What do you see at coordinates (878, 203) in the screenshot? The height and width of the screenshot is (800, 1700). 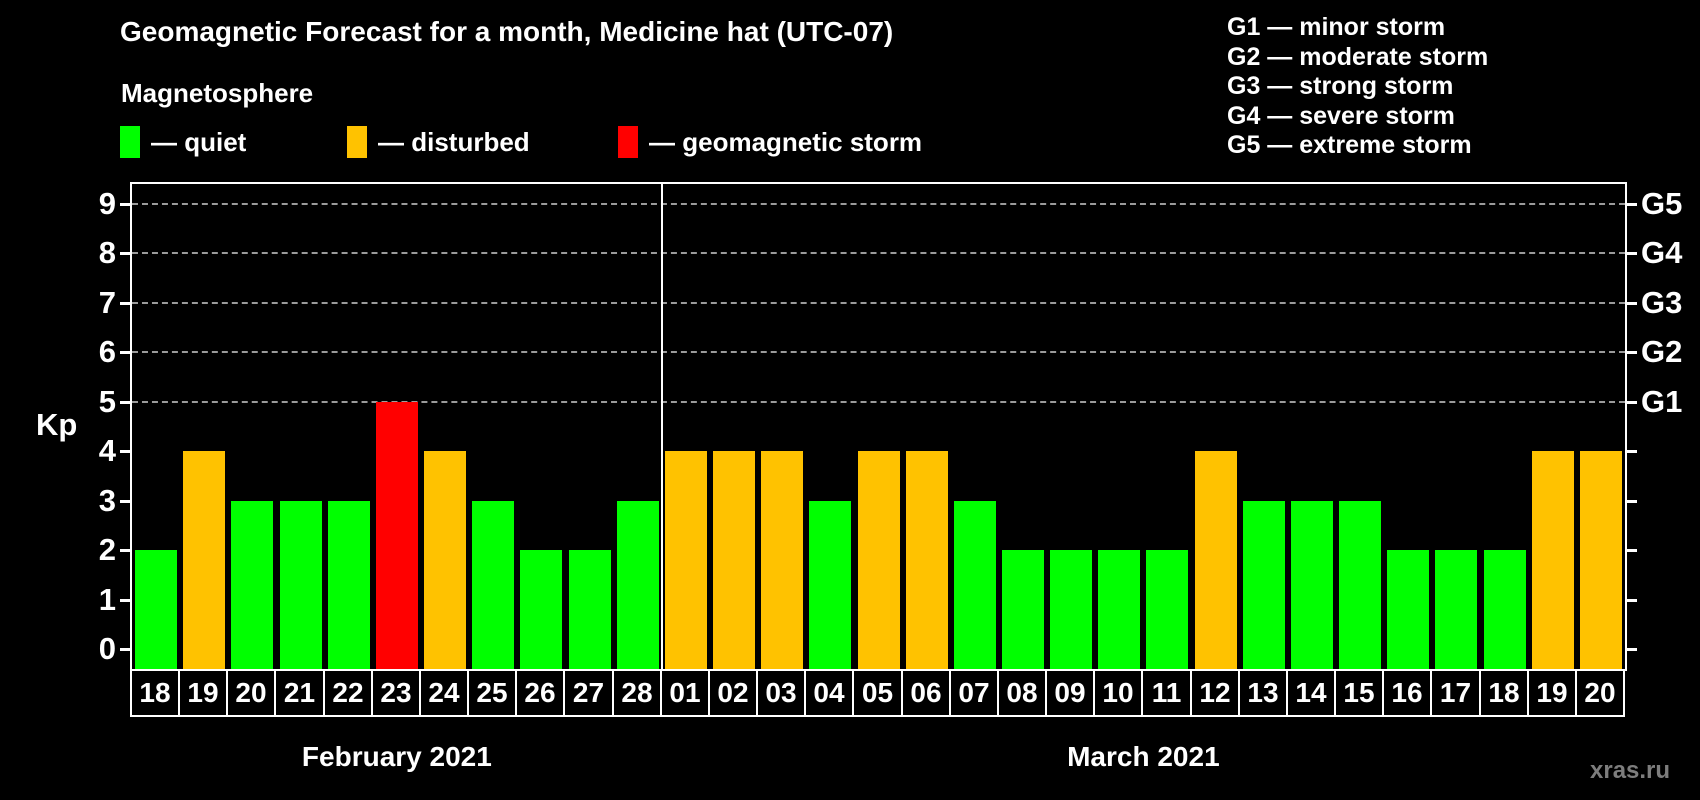 I see `gridline-kp9` at bounding box center [878, 203].